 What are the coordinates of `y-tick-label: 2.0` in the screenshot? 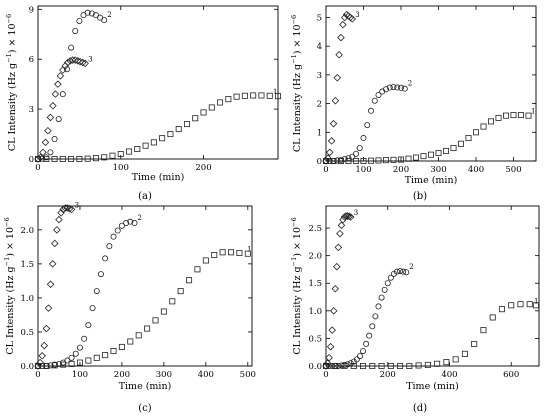 It's located at (315, 257).